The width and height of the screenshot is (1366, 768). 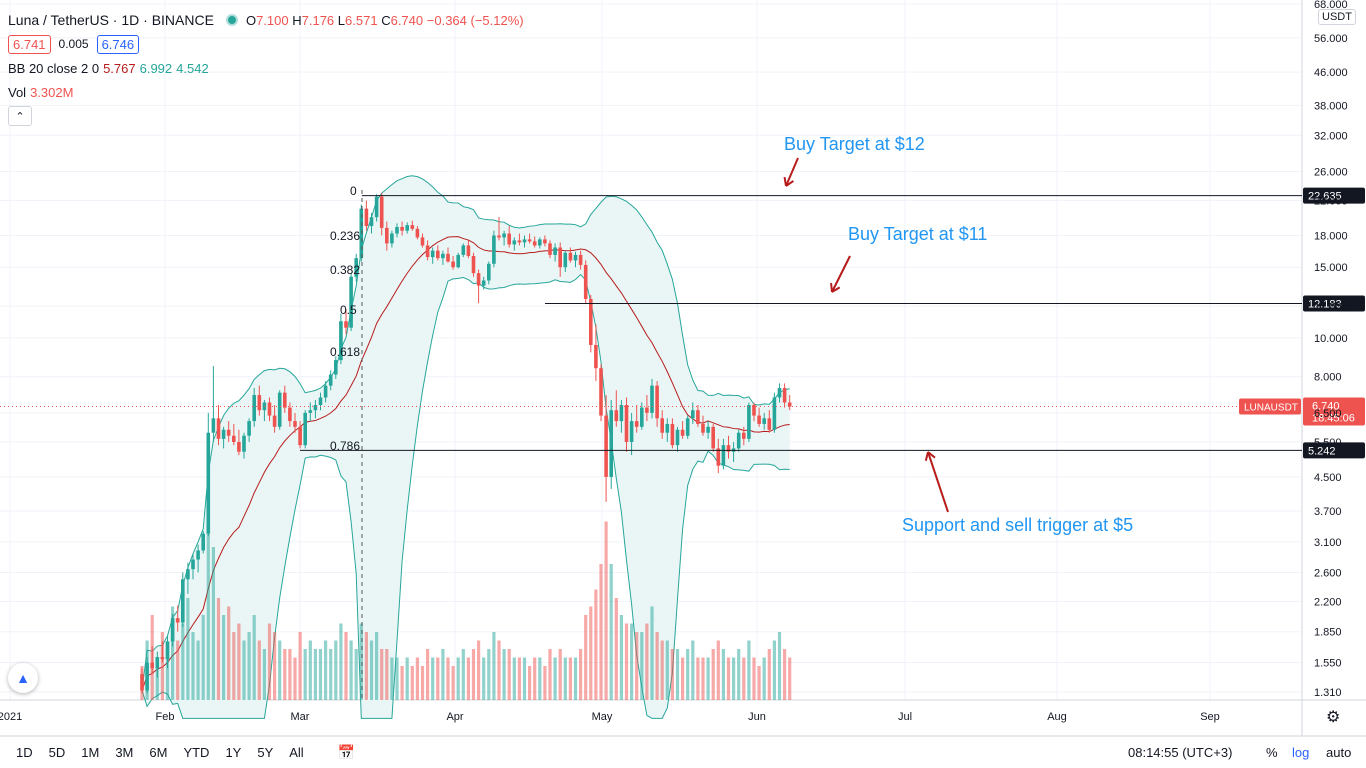 What do you see at coordinates (156, 68) in the screenshot?
I see `bb-upper-value: 6.992` at bounding box center [156, 68].